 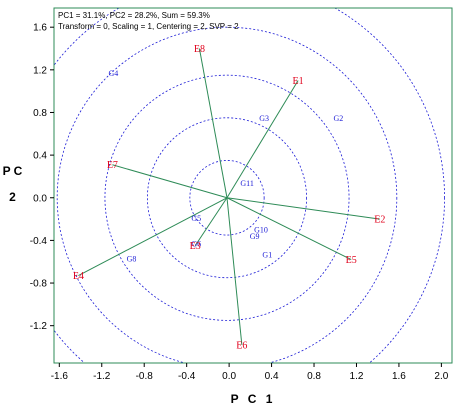 I want to click on genotype-label-g5: G5, so click(x=196, y=218).